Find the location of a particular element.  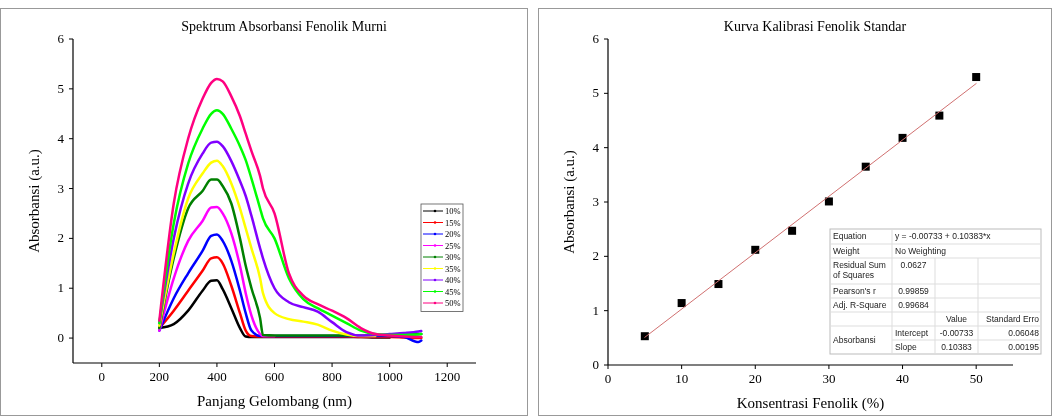

x-tick-label: 40 is located at coordinates (903, 378).